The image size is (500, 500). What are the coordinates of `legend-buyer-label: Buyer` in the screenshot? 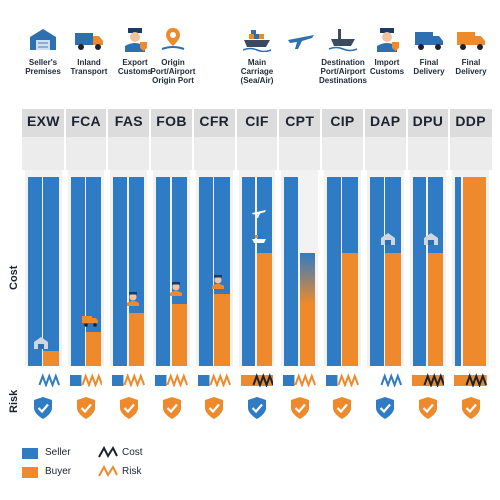 It's located at (58, 471).